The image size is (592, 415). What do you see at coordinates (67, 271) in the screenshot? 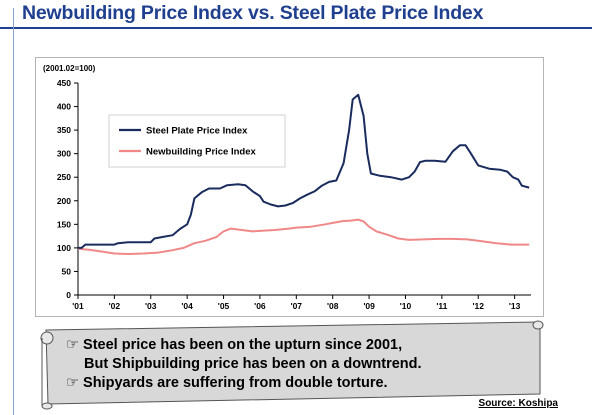
I see `y-tick-label: 50` at bounding box center [67, 271].